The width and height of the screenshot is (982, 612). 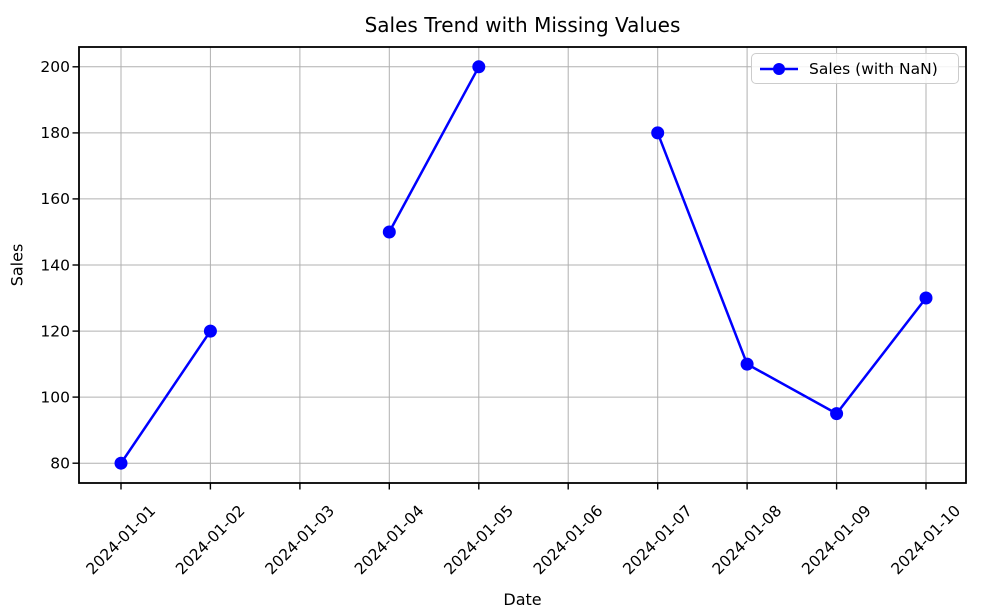 I want to click on y-tick-labels: 80 100 120 140 160 180 200, so click(x=55, y=265).